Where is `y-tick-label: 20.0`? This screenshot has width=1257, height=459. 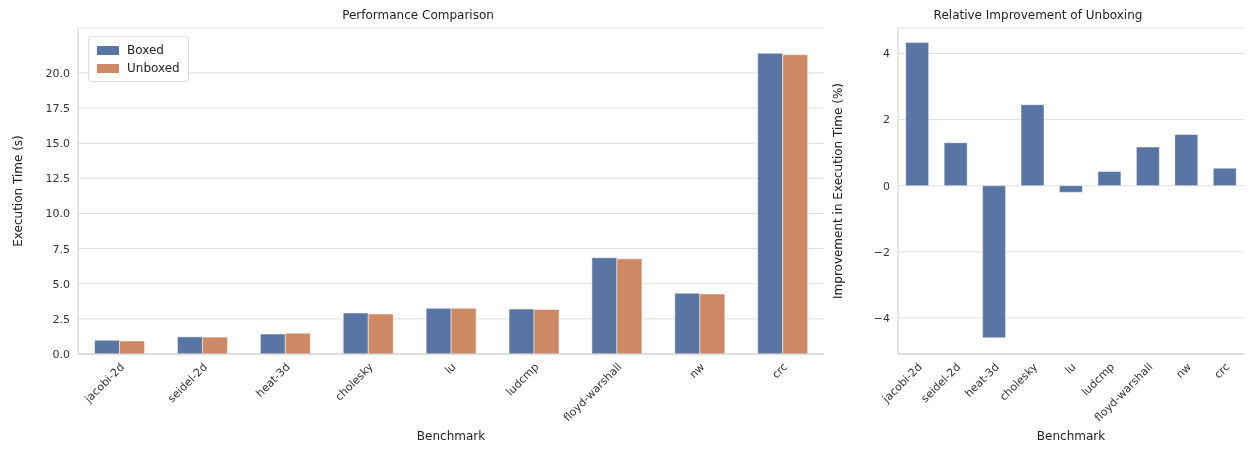 y-tick-label: 20.0 is located at coordinates (57, 73).